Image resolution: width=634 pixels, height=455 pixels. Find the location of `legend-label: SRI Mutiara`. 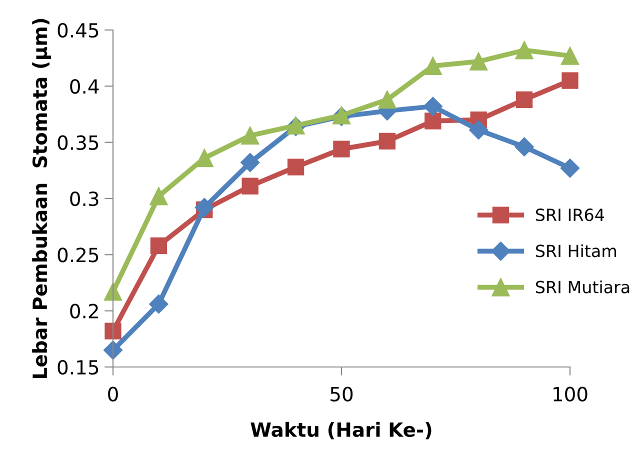

legend-label: SRI Mutiara is located at coordinates (583, 287).